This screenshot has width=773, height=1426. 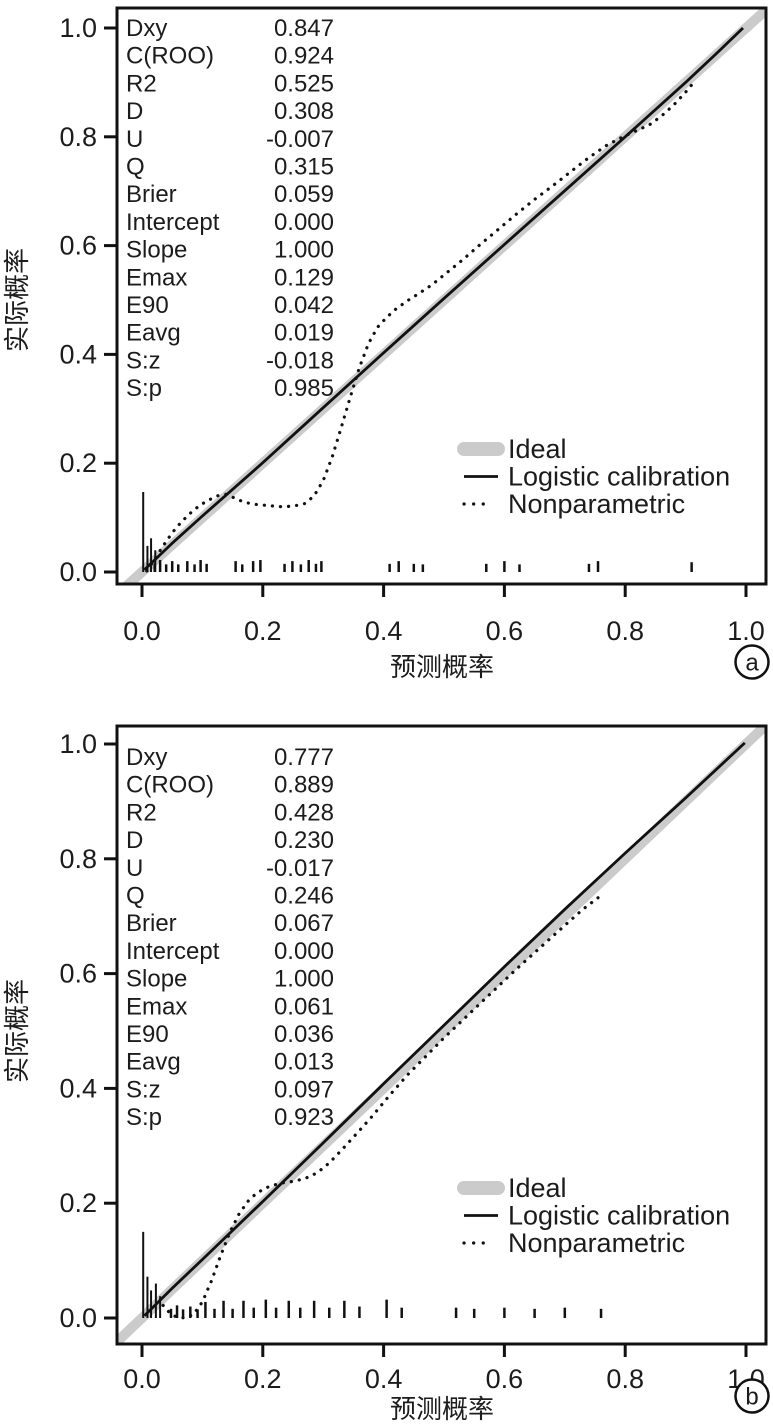 I want to click on stat-value-e90: 0.042, so click(x=304, y=305).